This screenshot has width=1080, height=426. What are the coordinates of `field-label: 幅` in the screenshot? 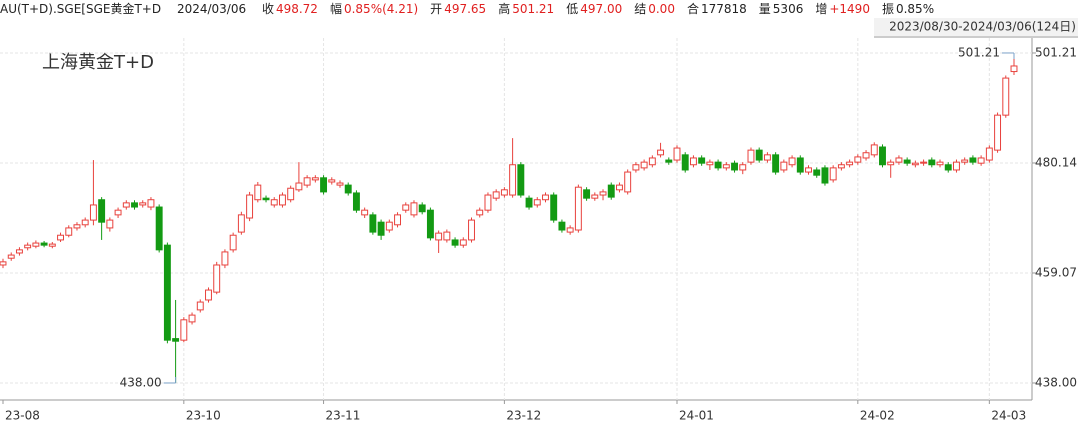 It's located at (335, 9).